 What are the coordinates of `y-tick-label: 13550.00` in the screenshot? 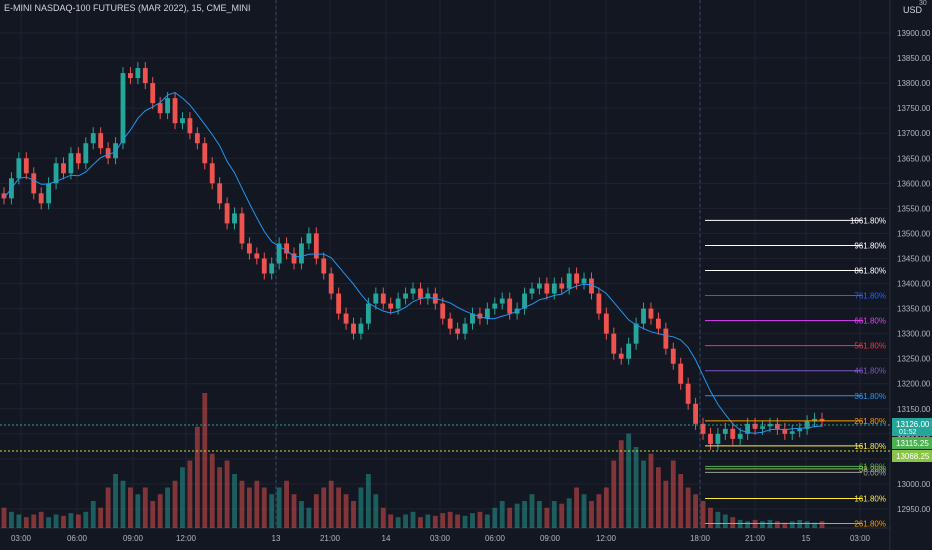 It's located at (914, 208).